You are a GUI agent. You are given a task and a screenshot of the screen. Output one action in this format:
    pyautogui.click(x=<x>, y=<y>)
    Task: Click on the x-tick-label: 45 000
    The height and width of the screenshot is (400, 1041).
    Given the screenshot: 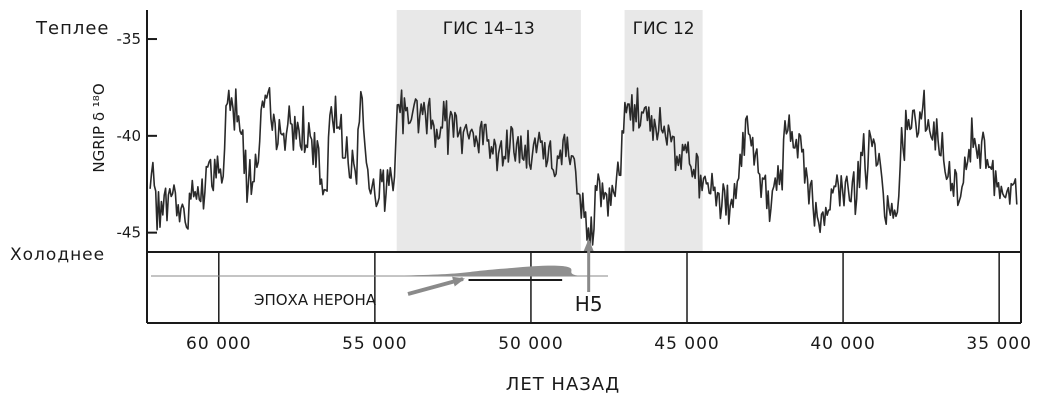 What is the action you would take?
    pyautogui.click(x=686, y=344)
    